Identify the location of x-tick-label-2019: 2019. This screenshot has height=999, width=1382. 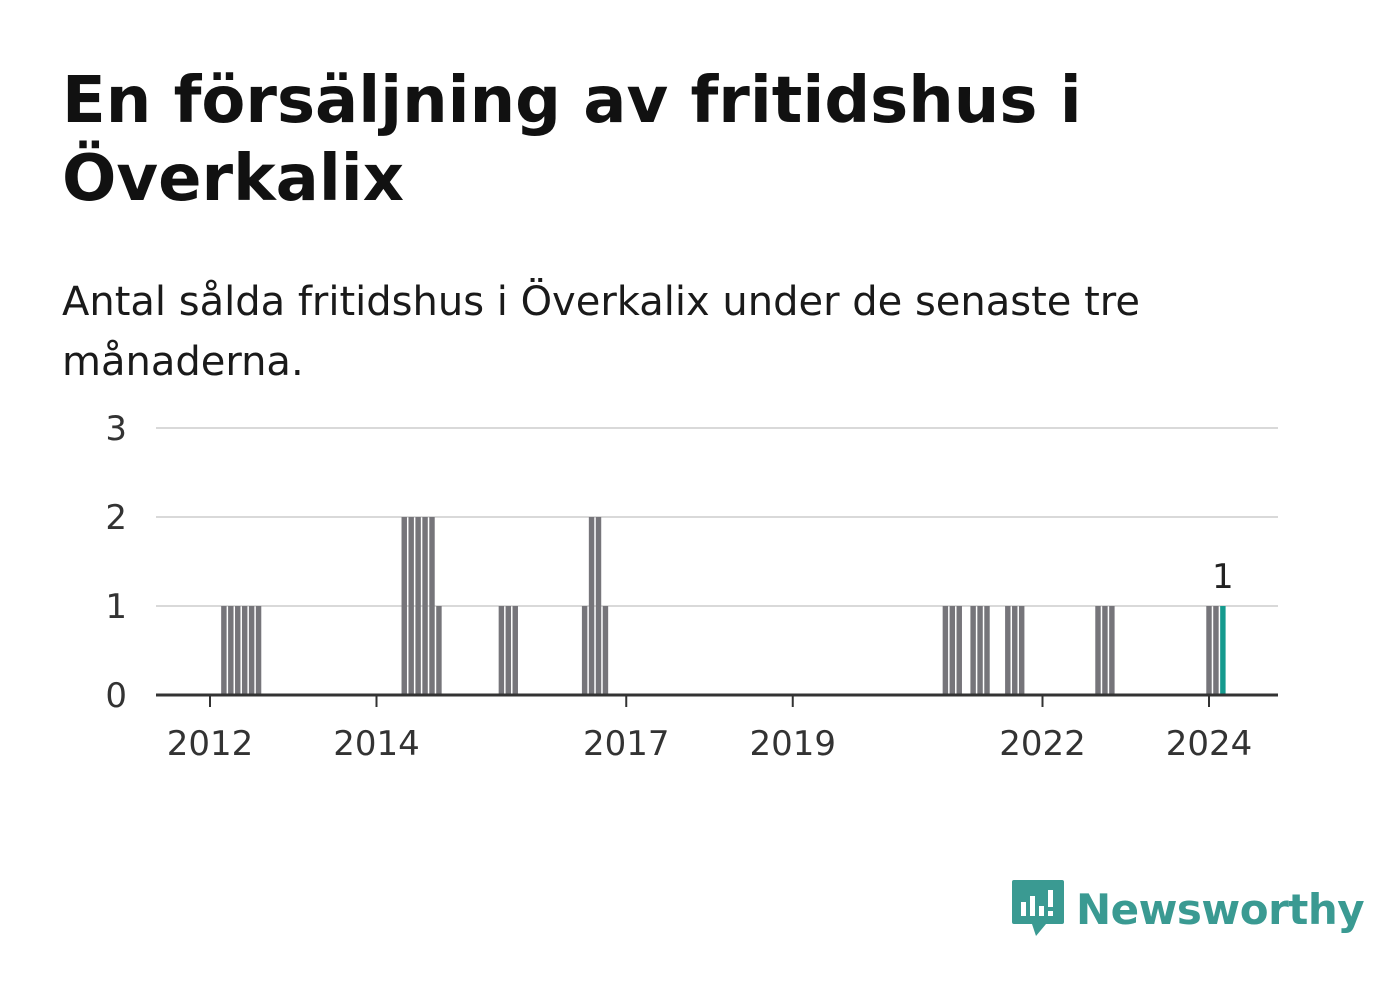
(792, 744).